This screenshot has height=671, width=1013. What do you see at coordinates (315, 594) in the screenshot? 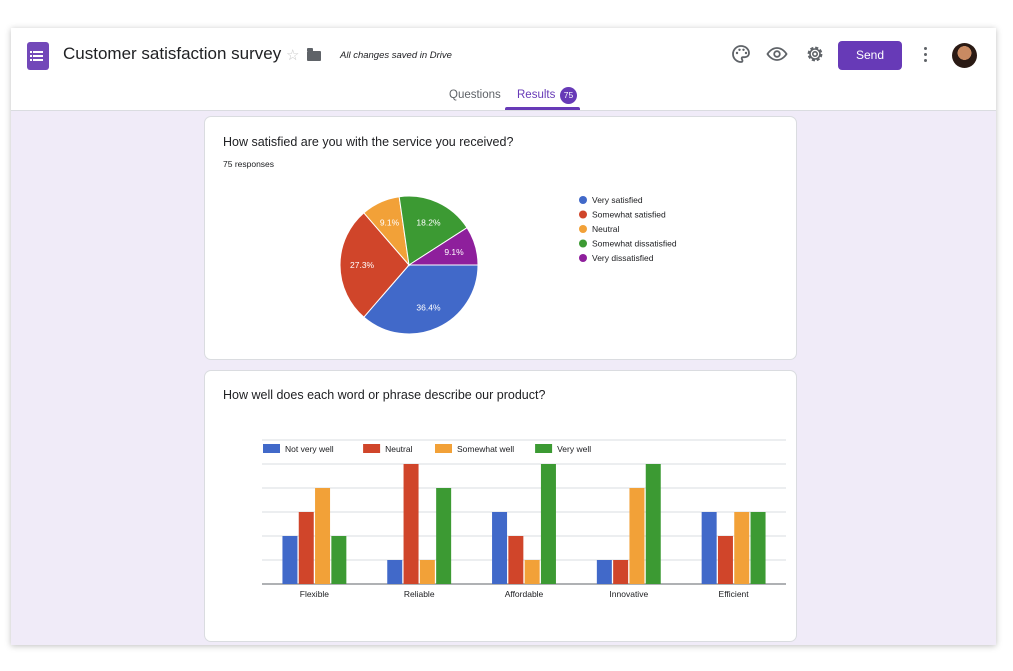
I see `x-tick-label: Flexible` at bounding box center [315, 594].